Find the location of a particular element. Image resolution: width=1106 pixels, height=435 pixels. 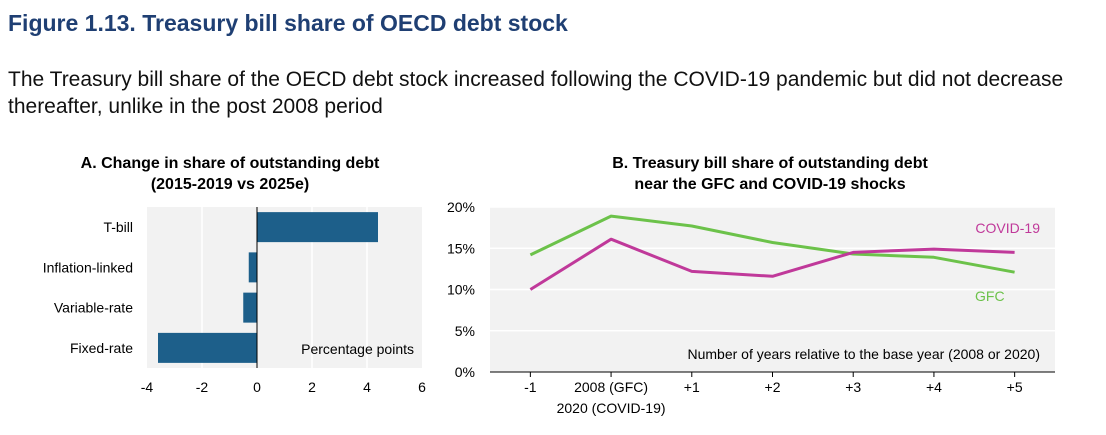

panel-b-y-tick-label: 0% is located at coordinates (465, 372).